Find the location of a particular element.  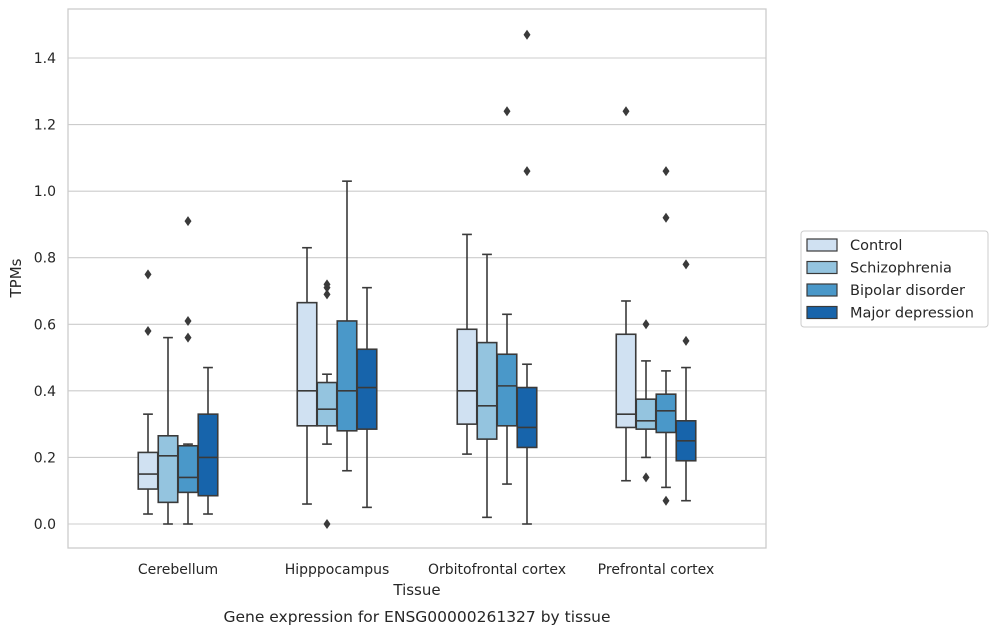

x-tick-label: Prefrontal cortex is located at coordinates (656, 570).